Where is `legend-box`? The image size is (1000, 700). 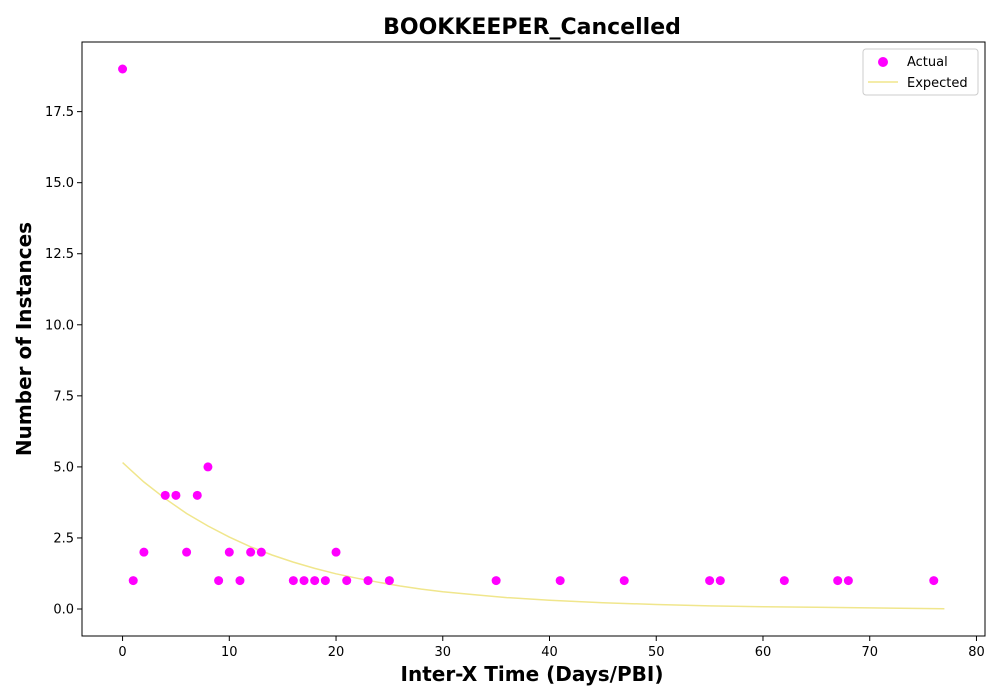 legend-box is located at coordinates (920, 72).